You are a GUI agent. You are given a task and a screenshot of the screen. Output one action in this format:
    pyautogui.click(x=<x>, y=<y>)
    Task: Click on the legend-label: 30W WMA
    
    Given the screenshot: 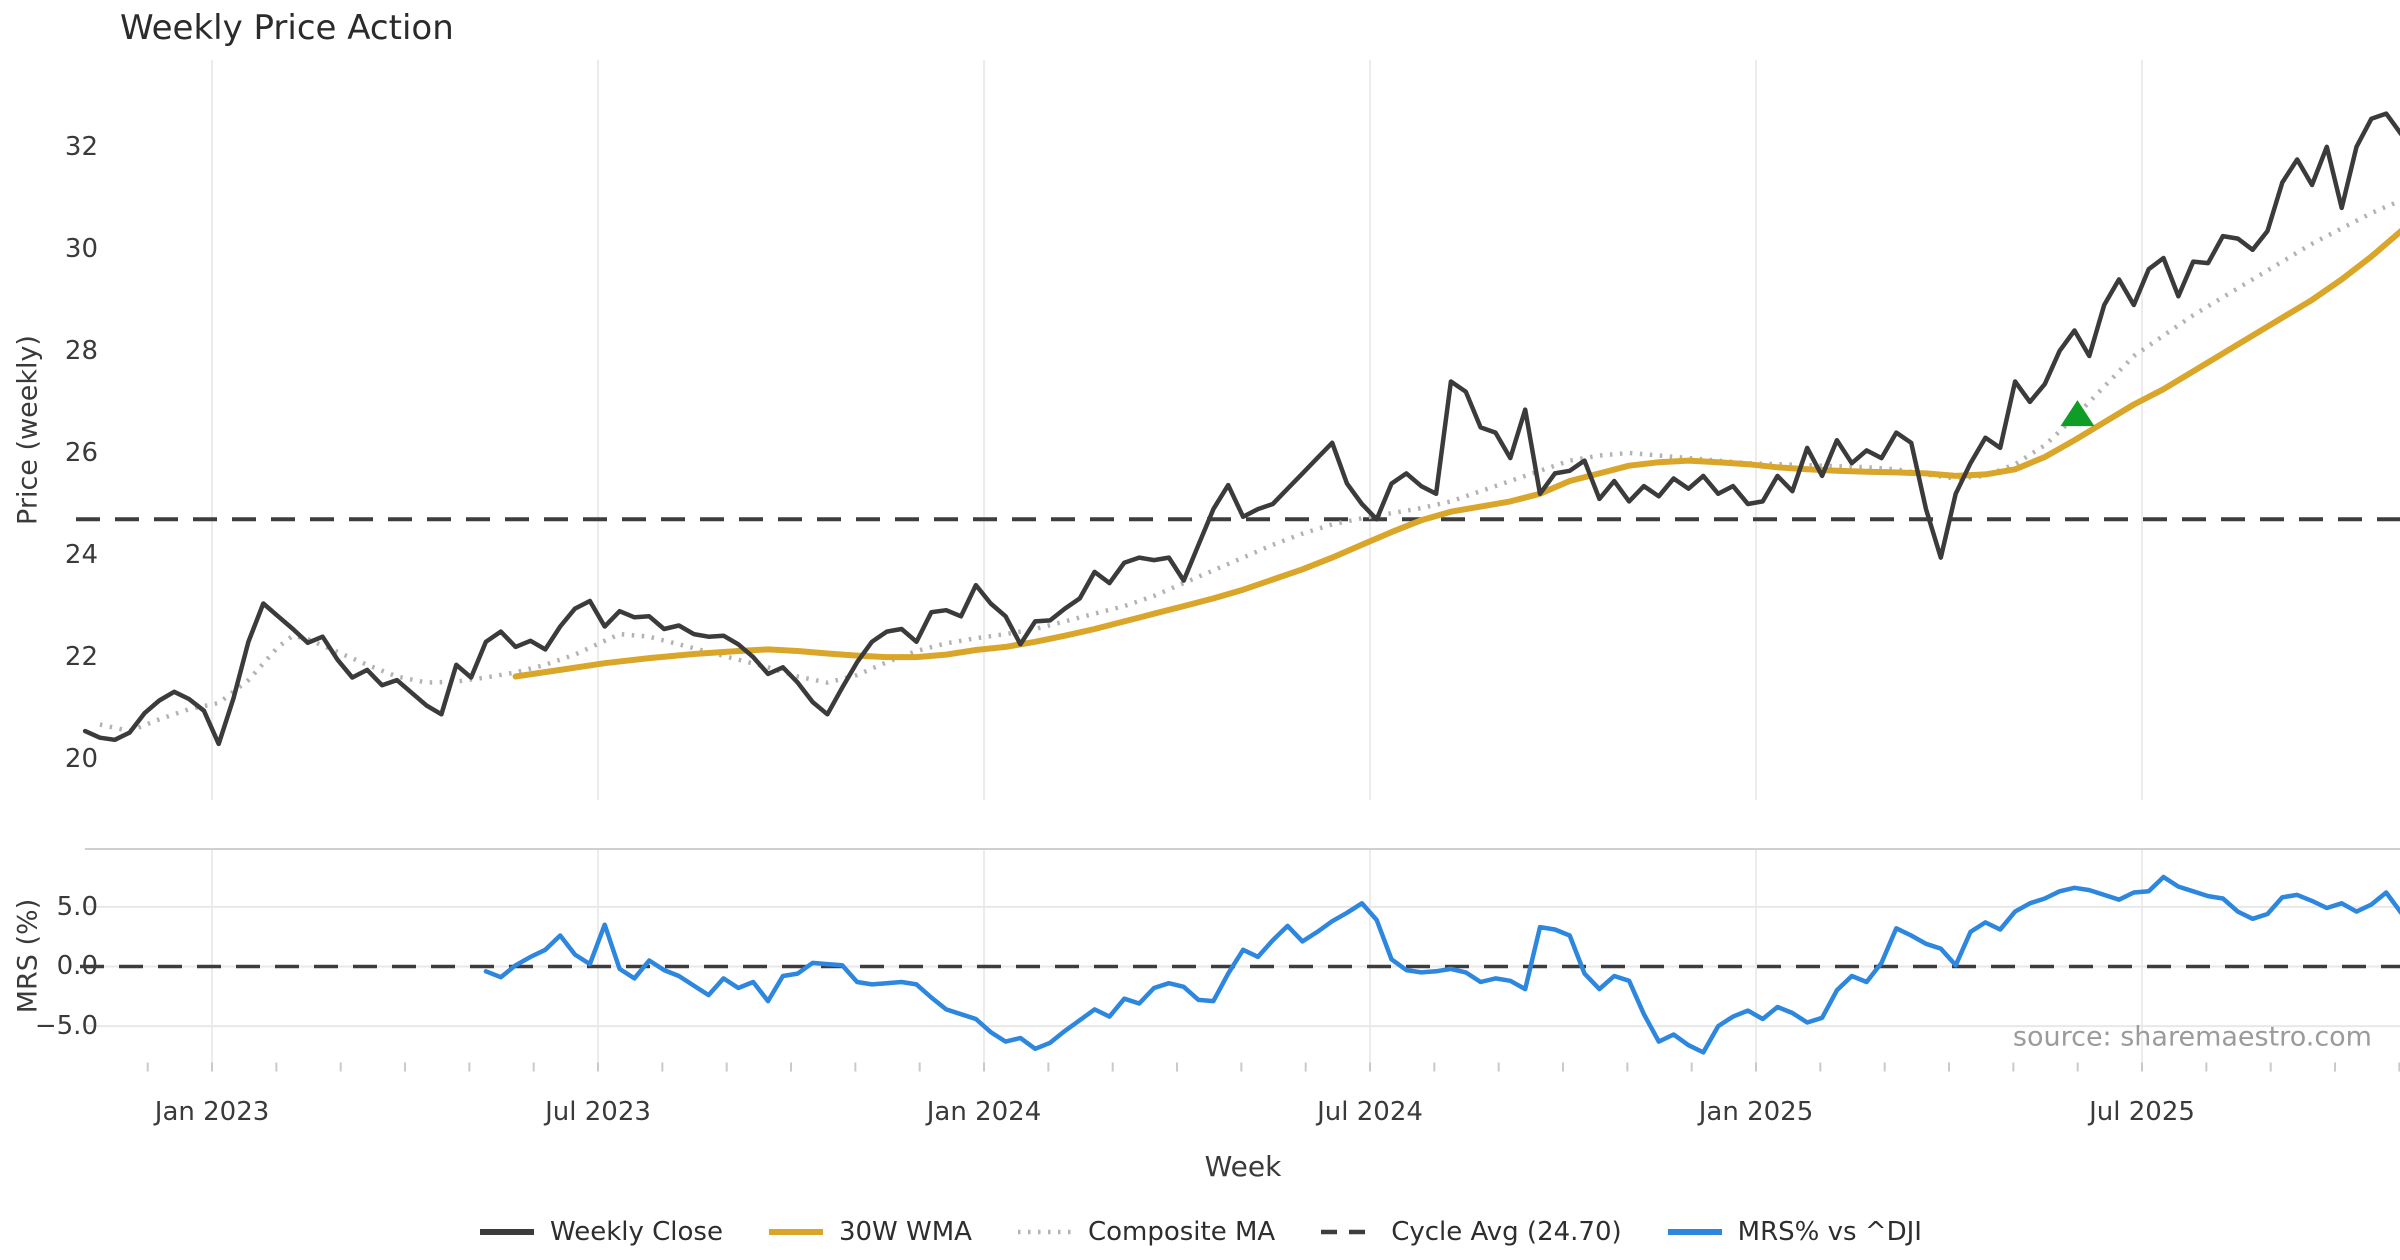 What is the action you would take?
    pyautogui.click(x=905, y=1232)
    